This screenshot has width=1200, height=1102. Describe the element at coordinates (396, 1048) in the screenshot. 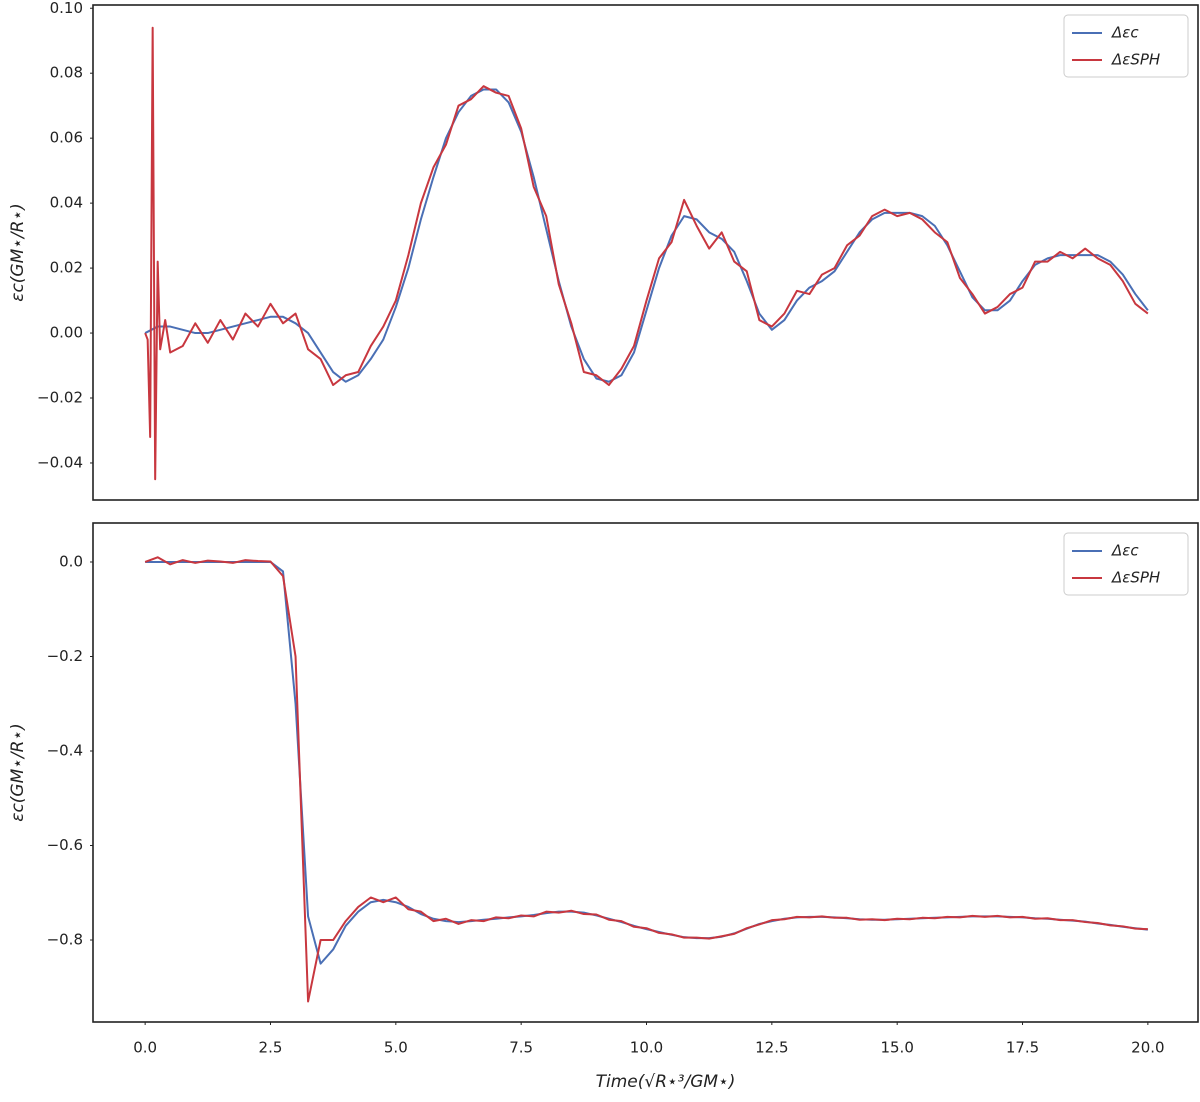

I see `x-tick-label: 5.0` at that location.